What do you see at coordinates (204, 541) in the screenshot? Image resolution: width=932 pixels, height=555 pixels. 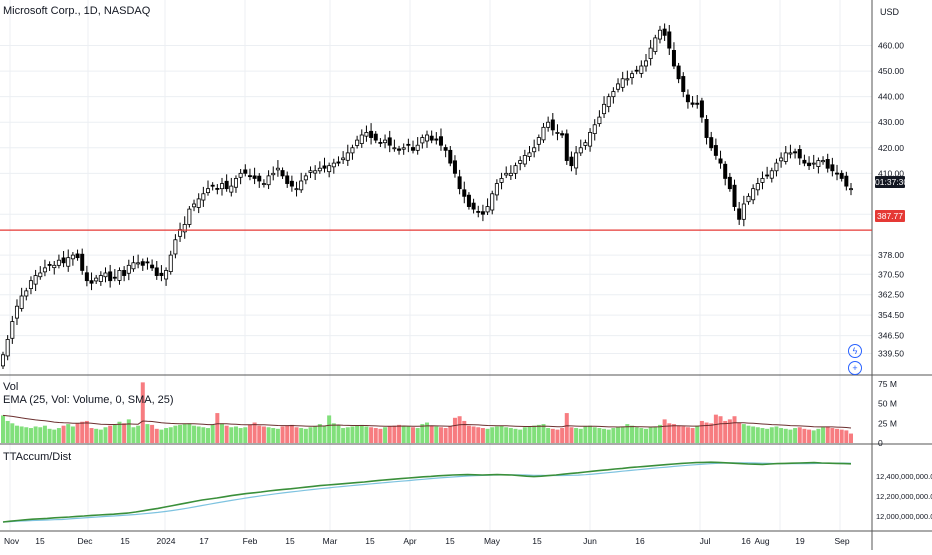 I see `time-axis-tick: 17` at bounding box center [204, 541].